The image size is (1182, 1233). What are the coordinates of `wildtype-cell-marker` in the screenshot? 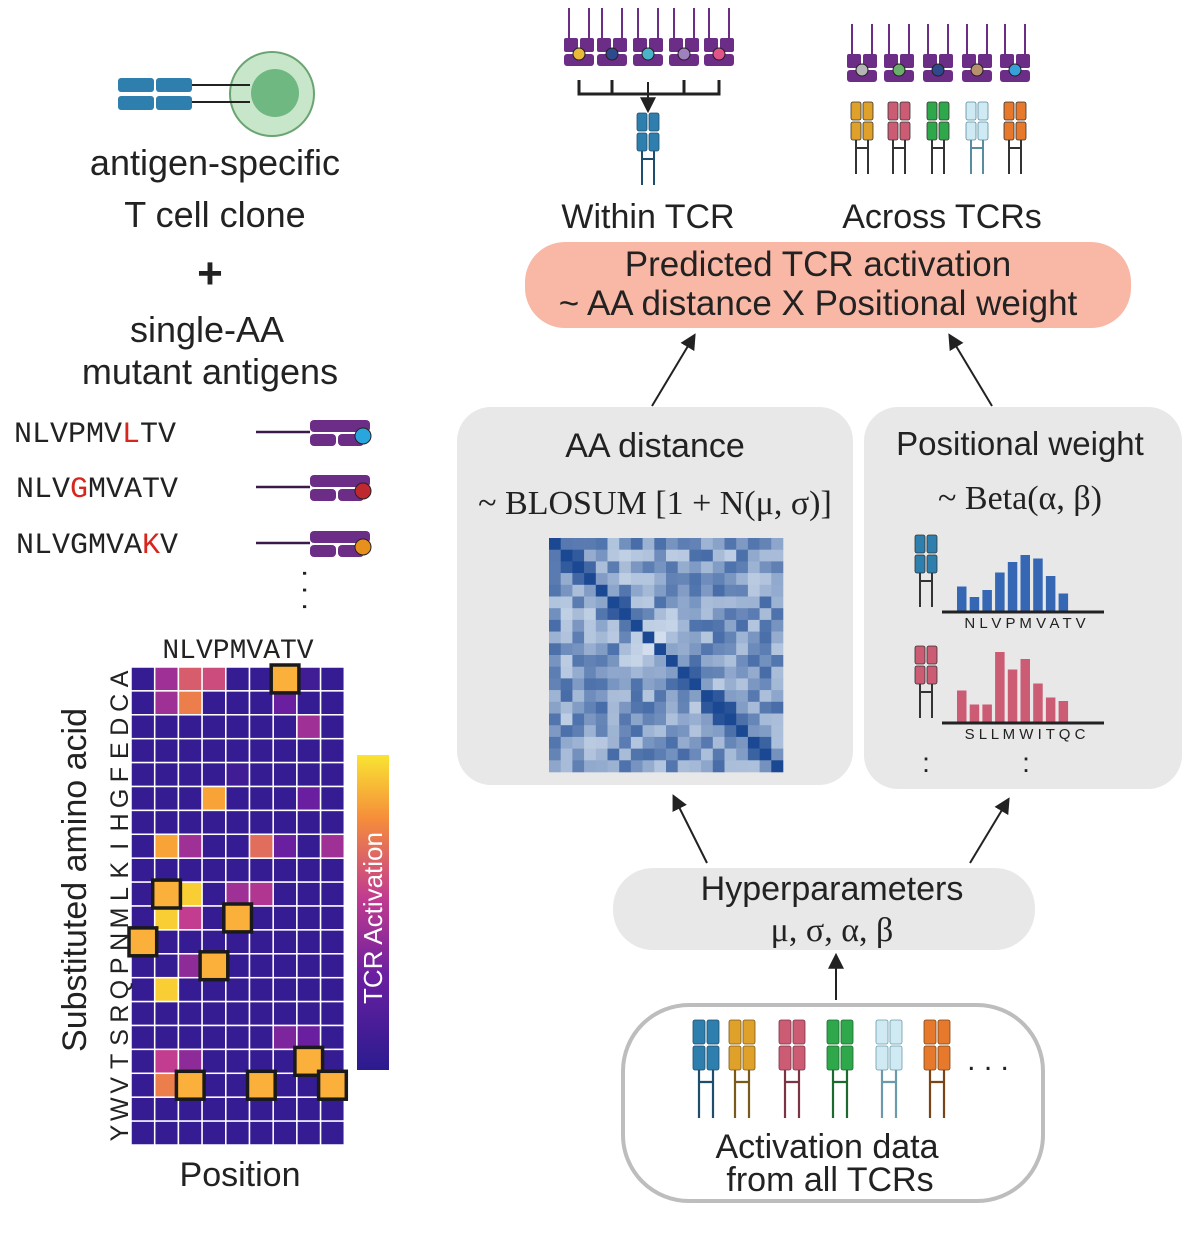 It's located at (285, 679).